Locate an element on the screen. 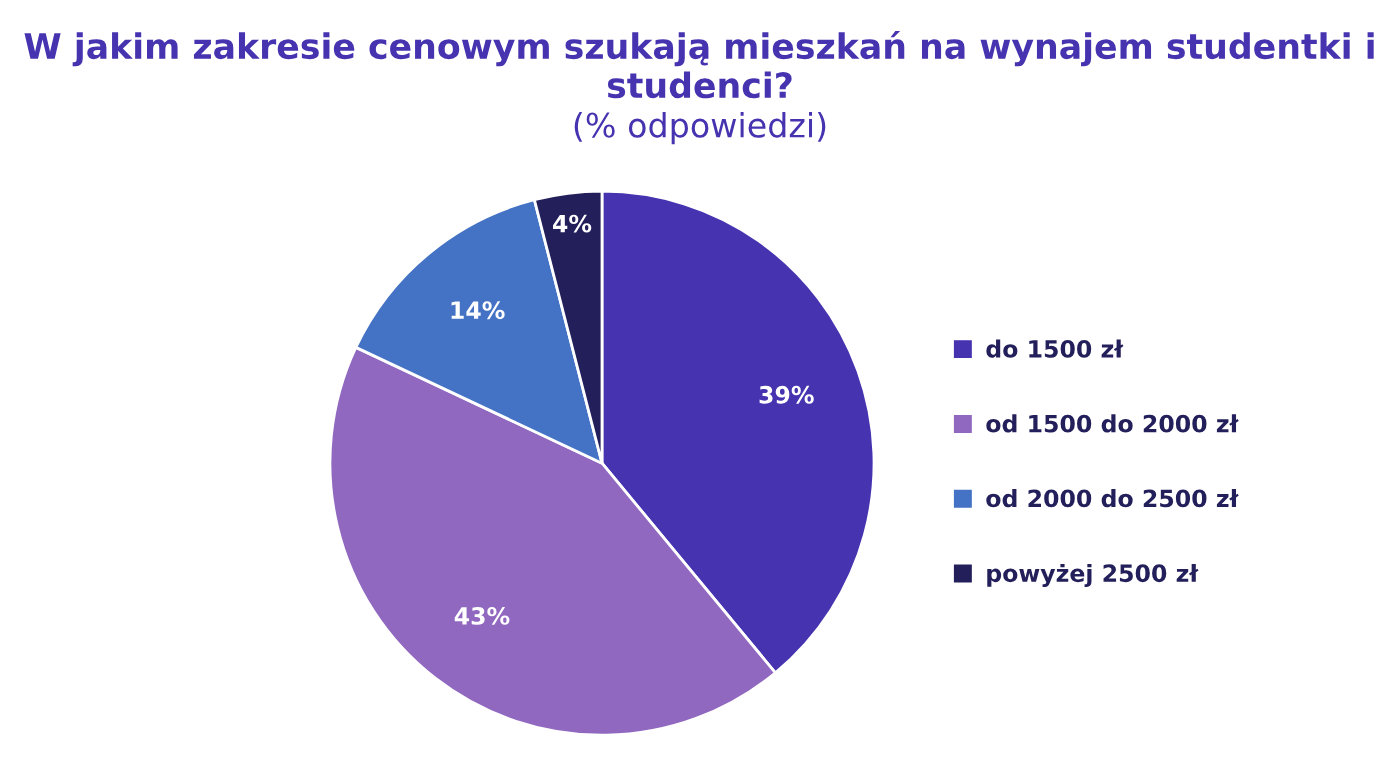 The height and width of the screenshot is (772, 1400). data-label: 14% is located at coordinates (478, 310).